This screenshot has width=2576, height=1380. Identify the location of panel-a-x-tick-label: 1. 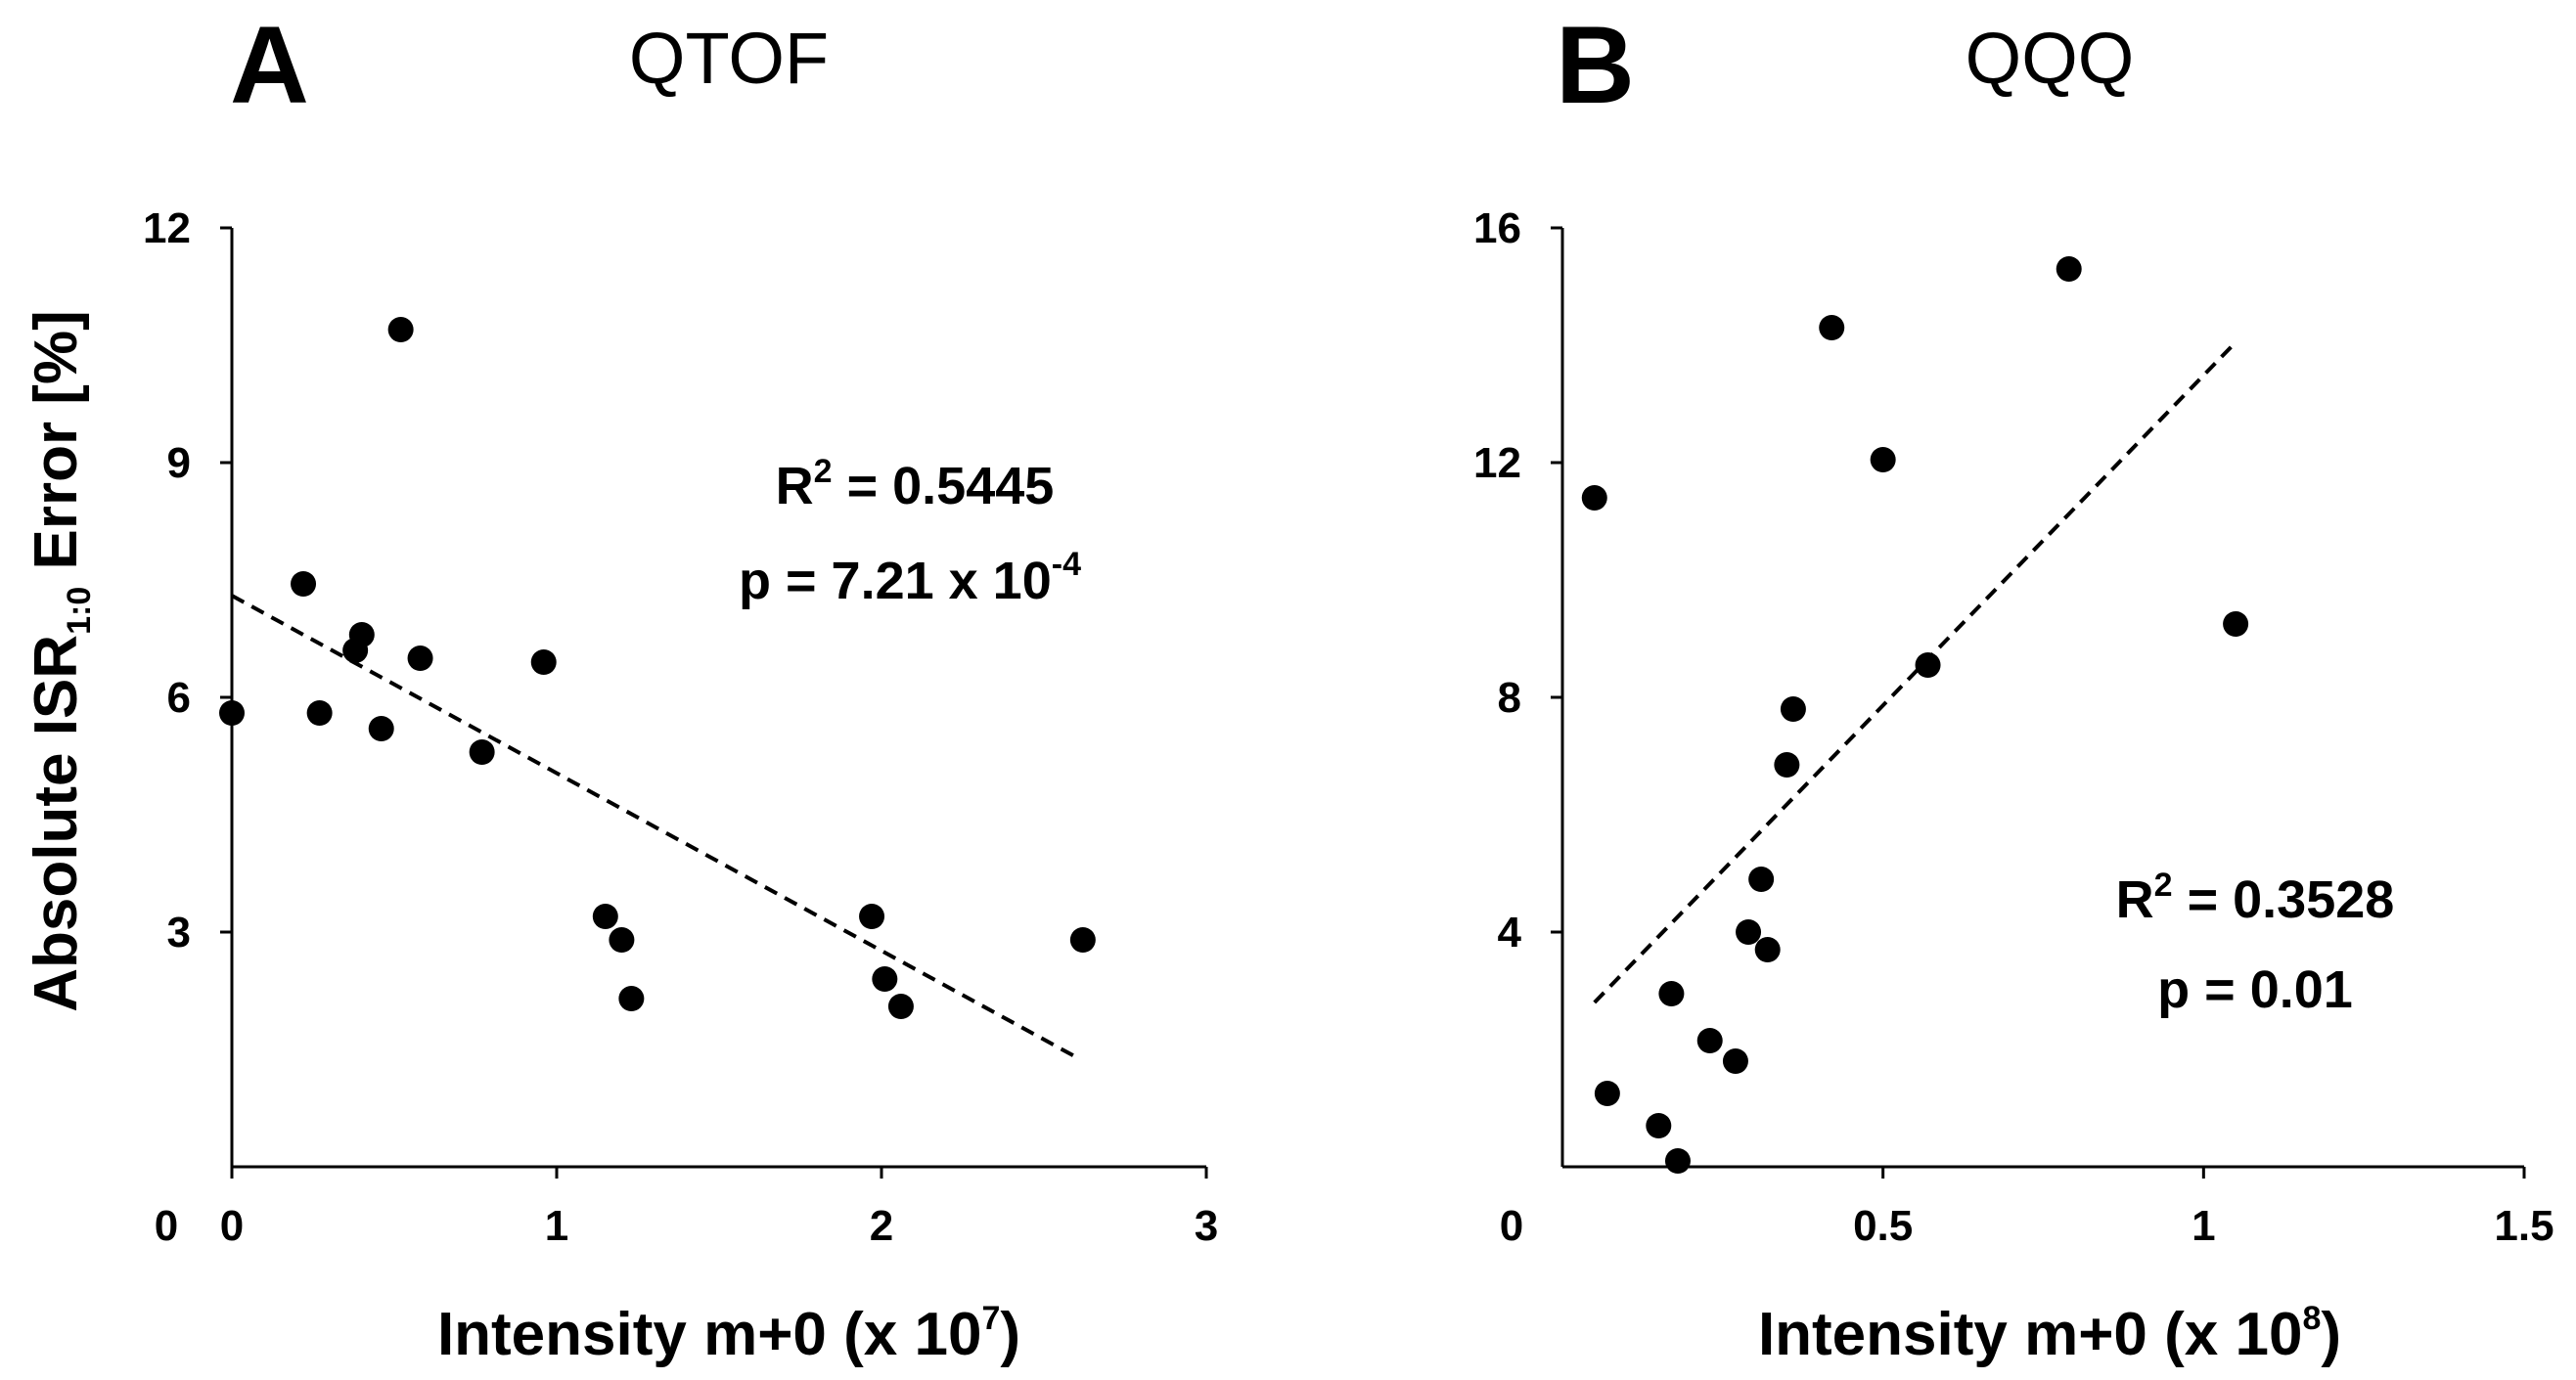
(556, 1226).